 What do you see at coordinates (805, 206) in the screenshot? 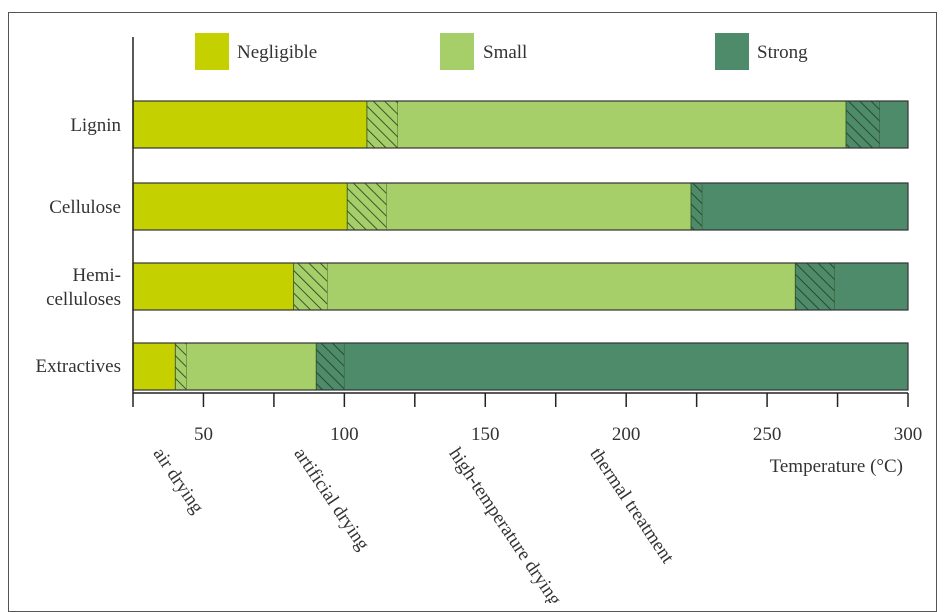
I see `bar-segment-cellulose-strong` at bounding box center [805, 206].